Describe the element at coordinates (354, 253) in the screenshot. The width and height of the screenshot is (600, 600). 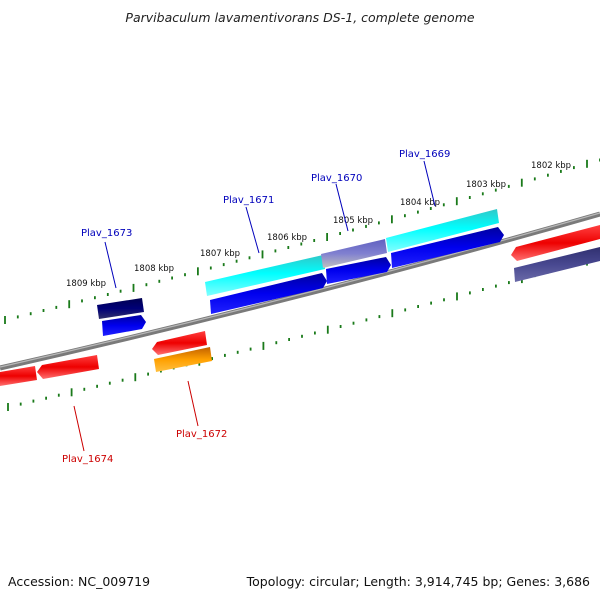
I see `gene-box-purple` at that location.